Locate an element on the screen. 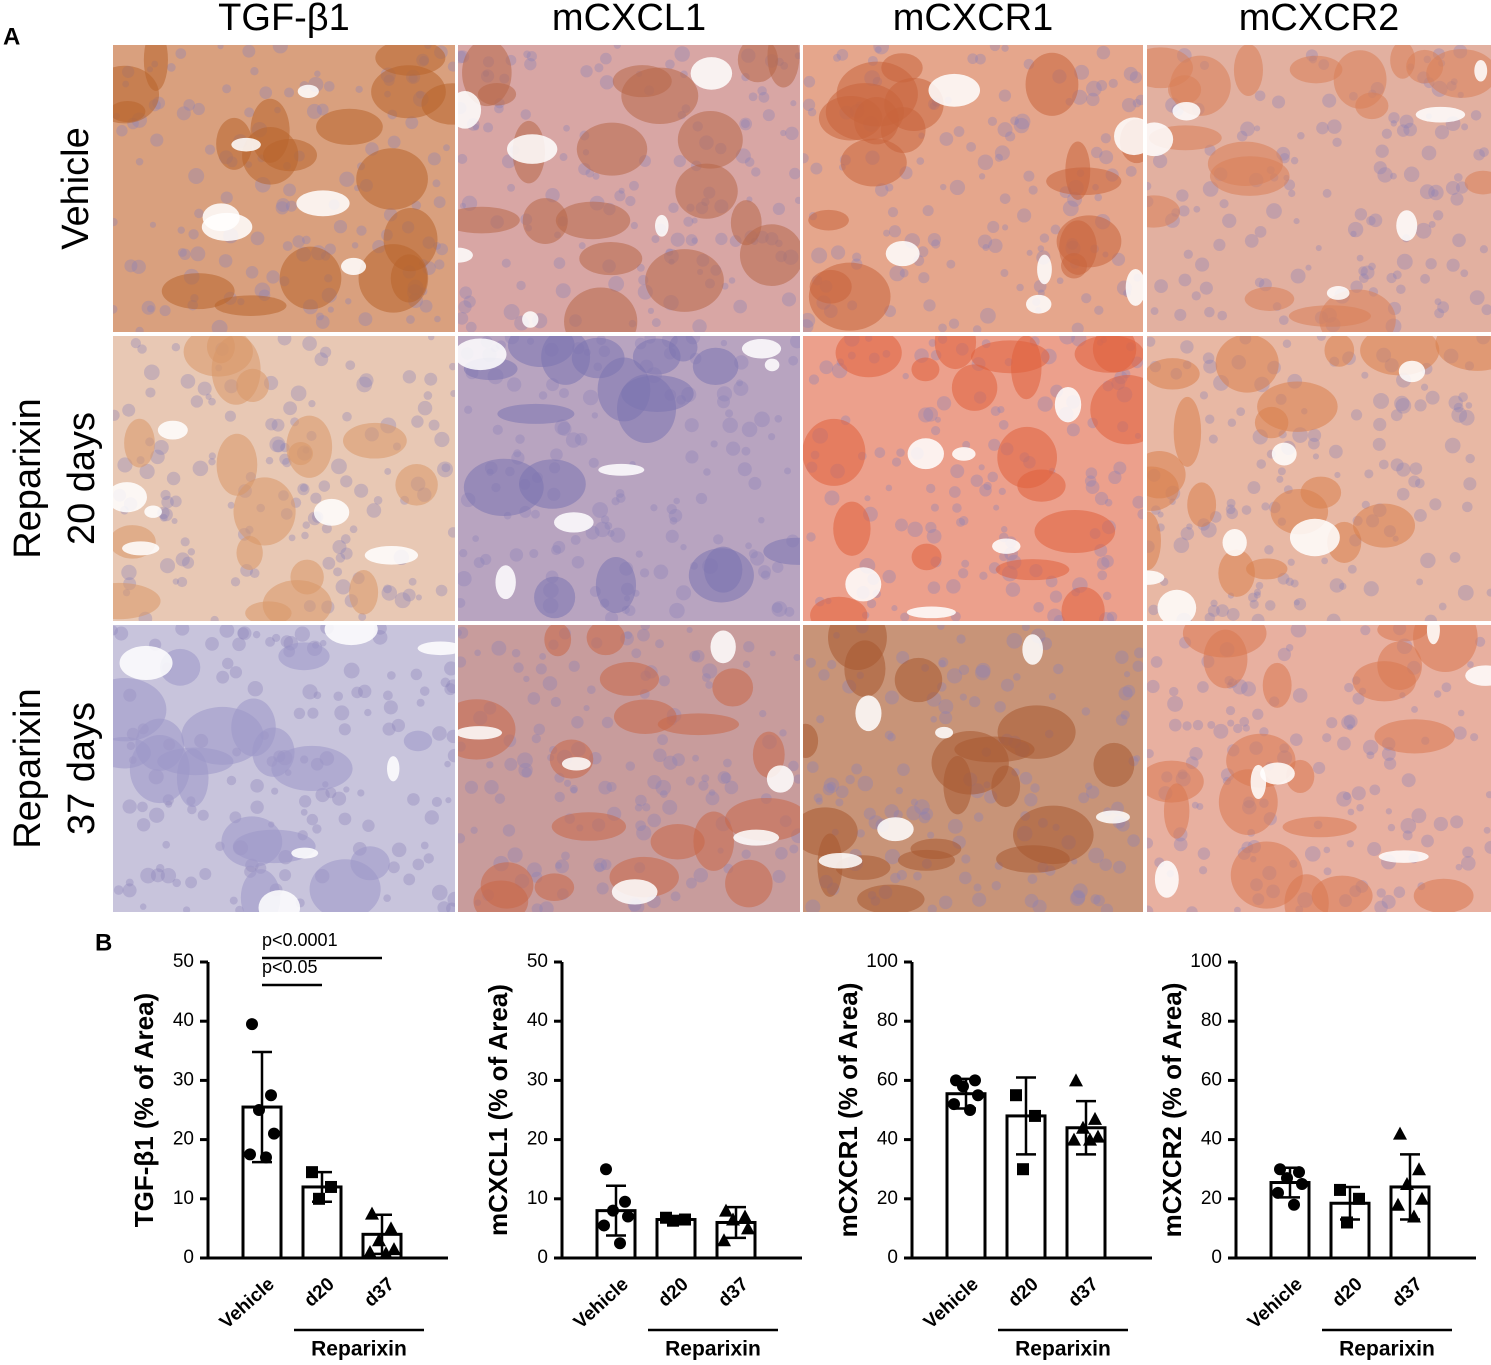  x-tick-label: d20 is located at coordinates (1023, 1293).